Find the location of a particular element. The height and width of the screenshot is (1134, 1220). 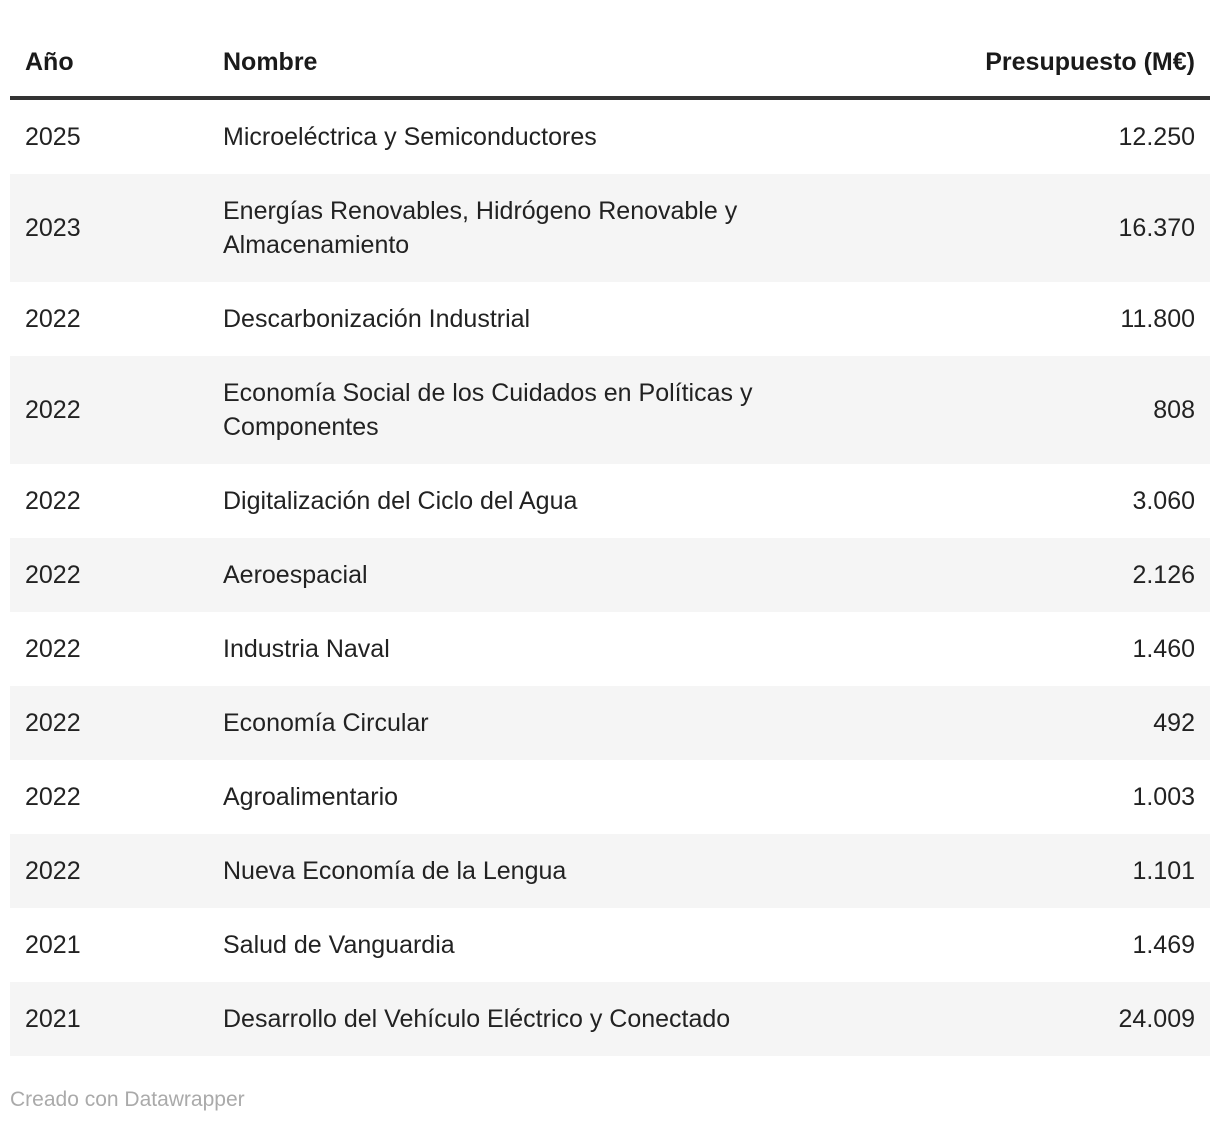

table-row: 2022 Aeroespacial 2.126 is located at coordinates (610, 575).